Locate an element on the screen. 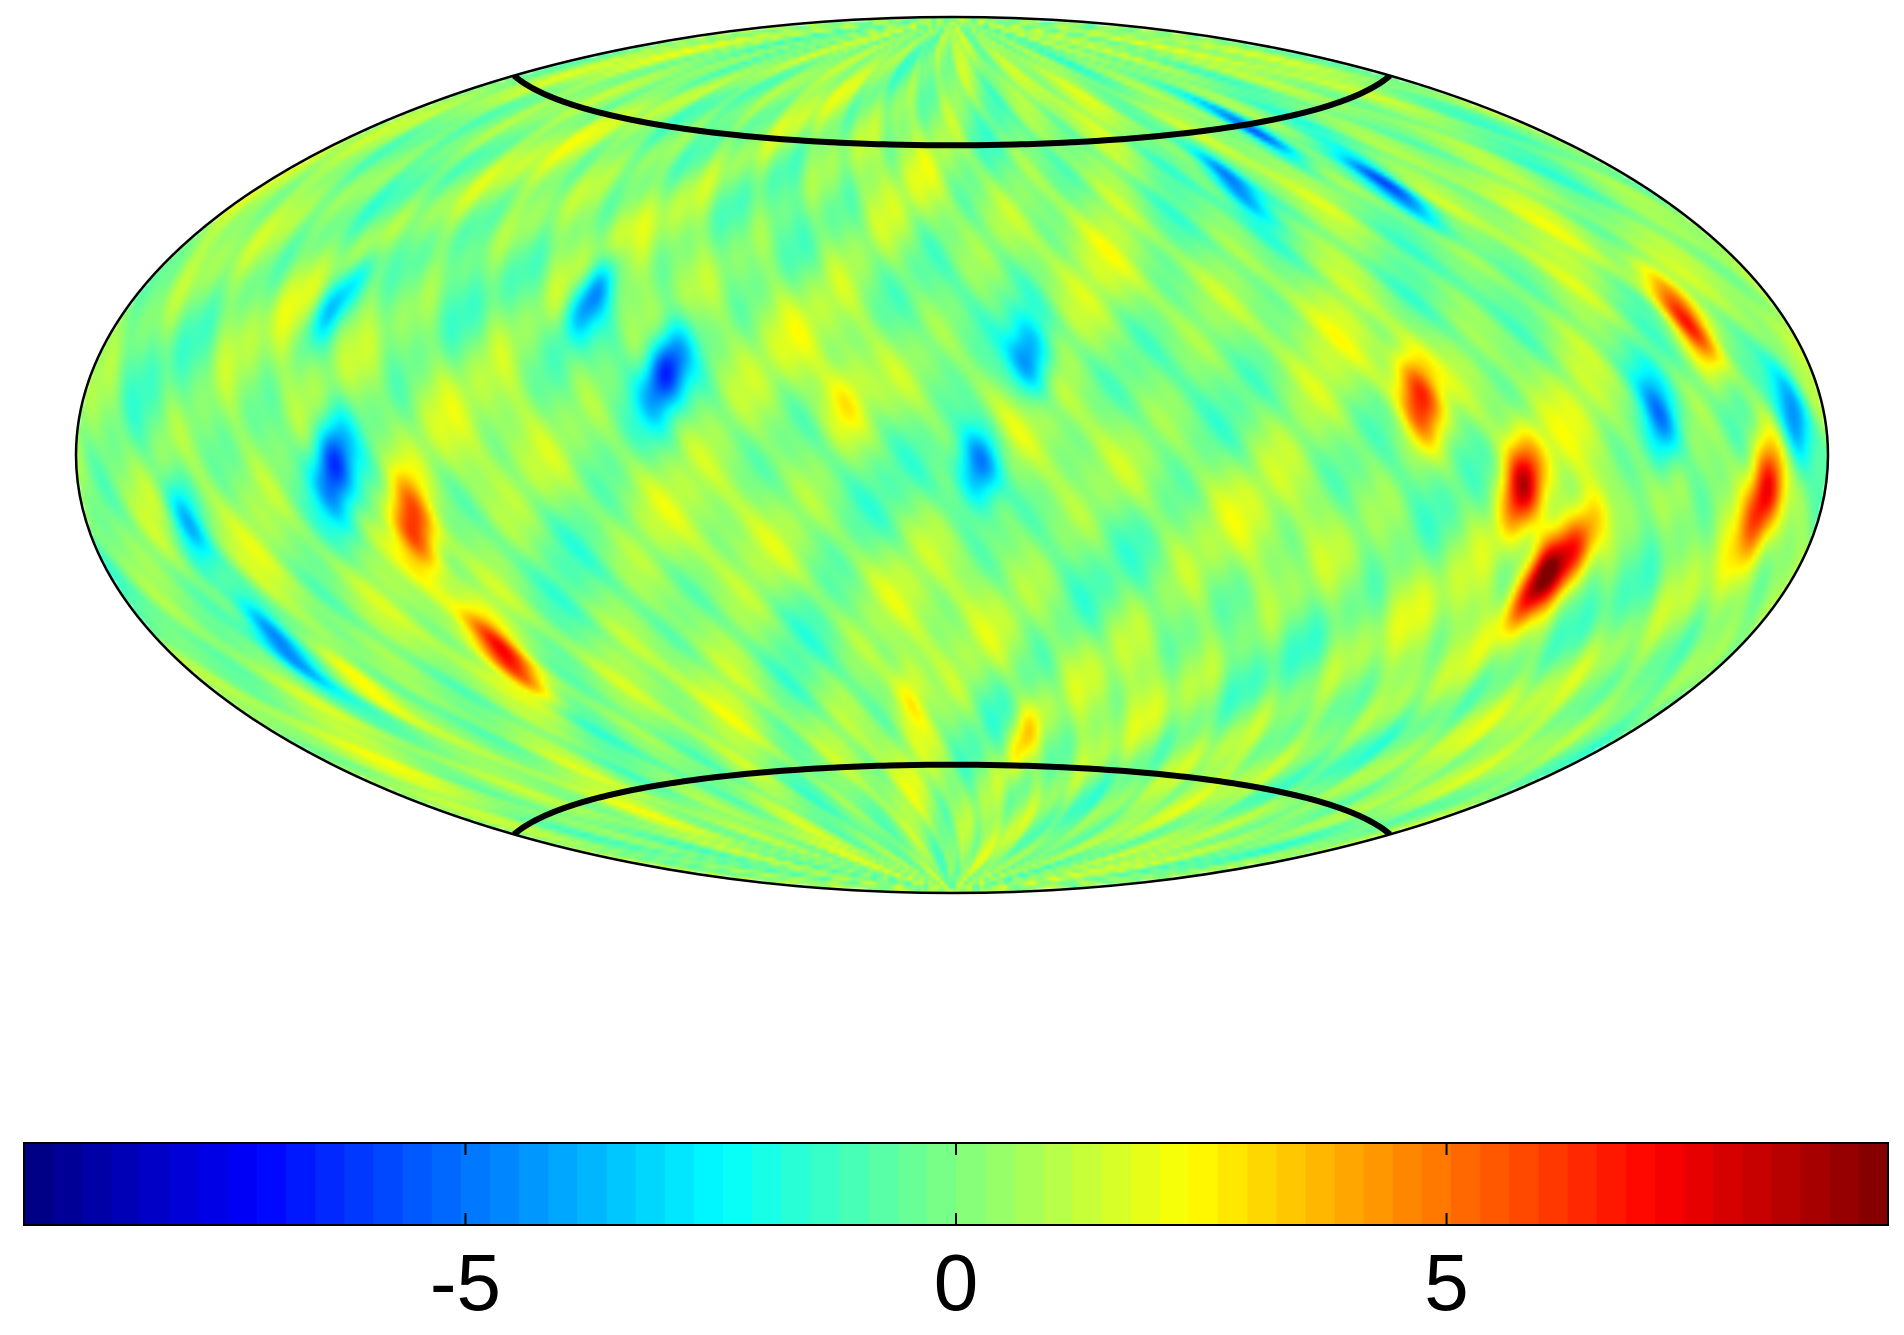 Image resolution: width=1904 pixels, height=1335 pixels. colorbar-tick-label: 0 is located at coordinates (956, 1282).